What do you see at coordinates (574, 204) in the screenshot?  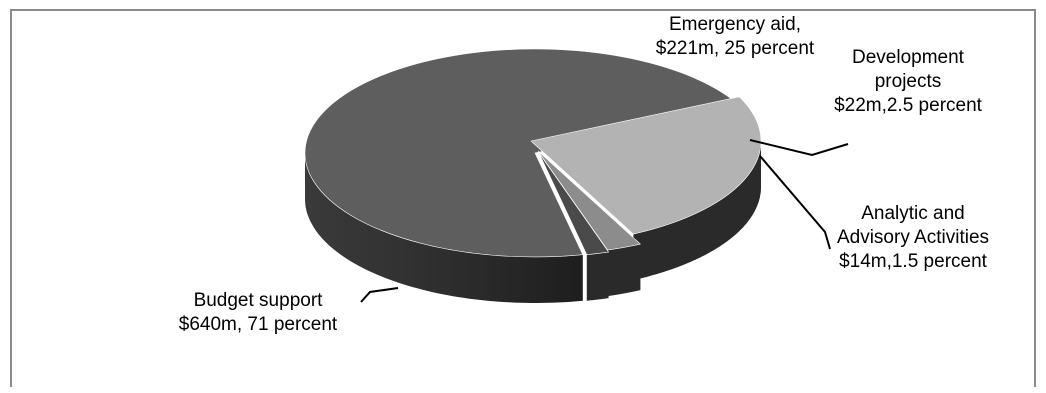 I see `pie-slice-analytic-and-advisory-activities` at bounding box center [574, 204].